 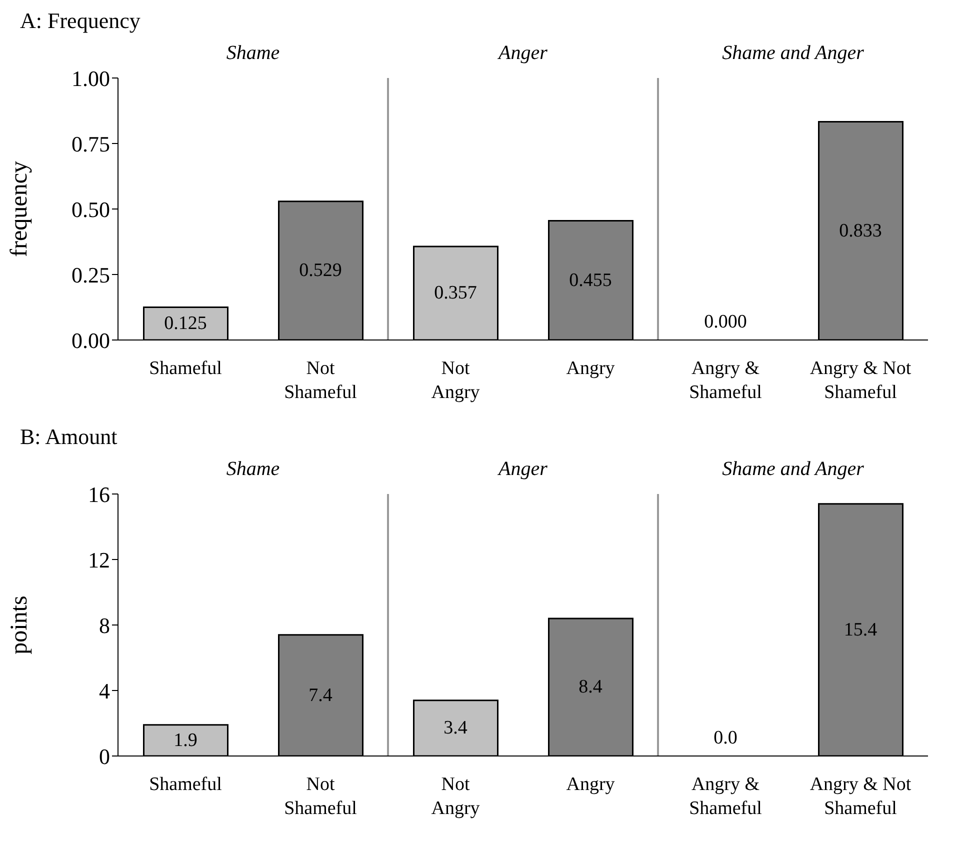 I want to click on y-tick-label: 0, so click(x=104, y=756).